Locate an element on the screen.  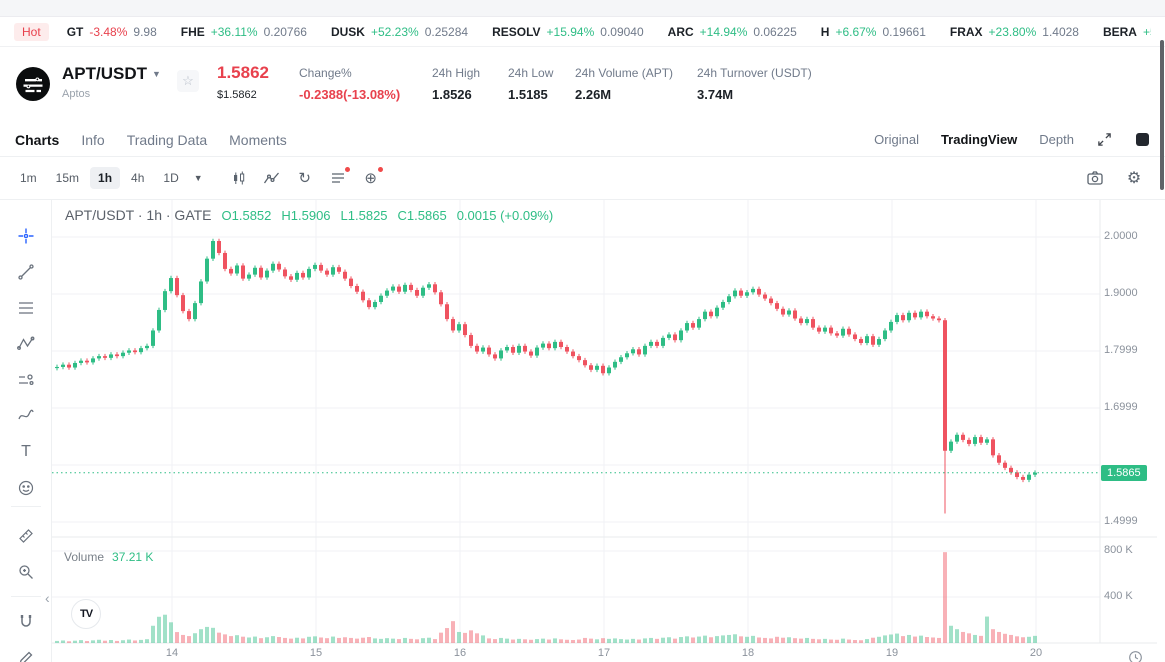
time-axis-label: 17 is located at coordinates (604, 653).